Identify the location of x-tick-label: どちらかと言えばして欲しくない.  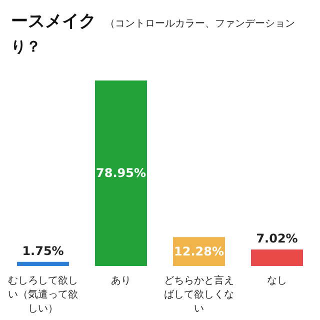
(199, 294).